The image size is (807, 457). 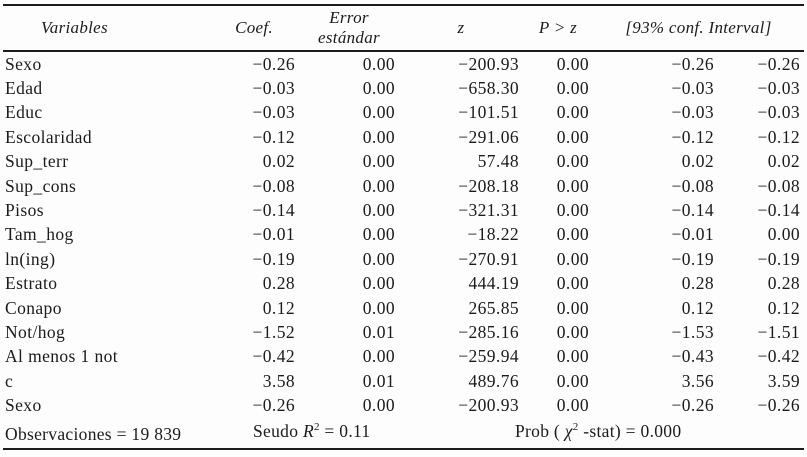 I want to click on variable-cell: c, so click(x=9, y=380).